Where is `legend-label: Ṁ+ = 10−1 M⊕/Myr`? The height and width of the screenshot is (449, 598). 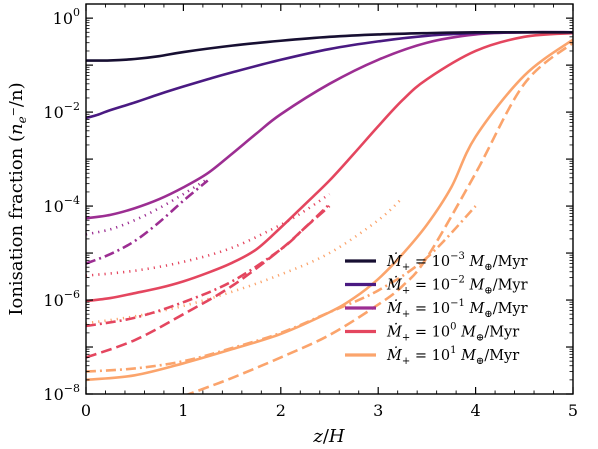
legend-label: Ṁ+ = 10−1 M⊕/Myr is located at coordinates (457, 309).